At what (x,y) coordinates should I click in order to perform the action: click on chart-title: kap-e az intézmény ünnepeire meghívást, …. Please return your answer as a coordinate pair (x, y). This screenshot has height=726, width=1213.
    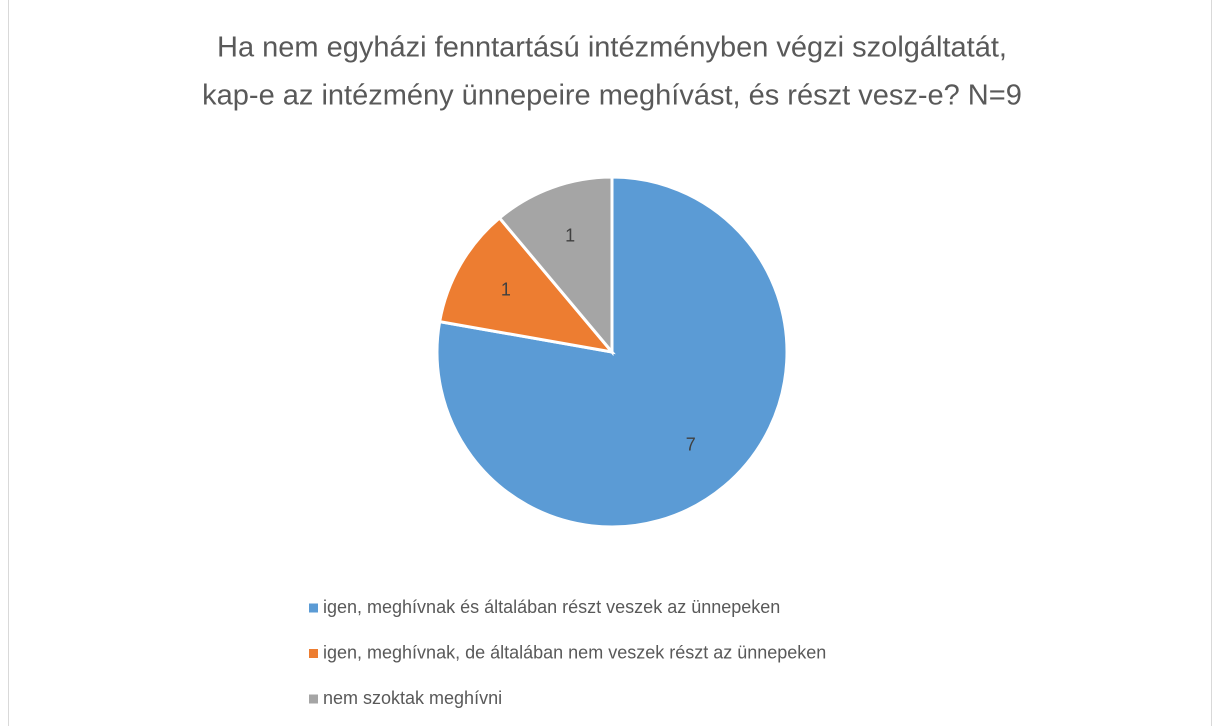
    Looking at the image, I should click on (612, 96).